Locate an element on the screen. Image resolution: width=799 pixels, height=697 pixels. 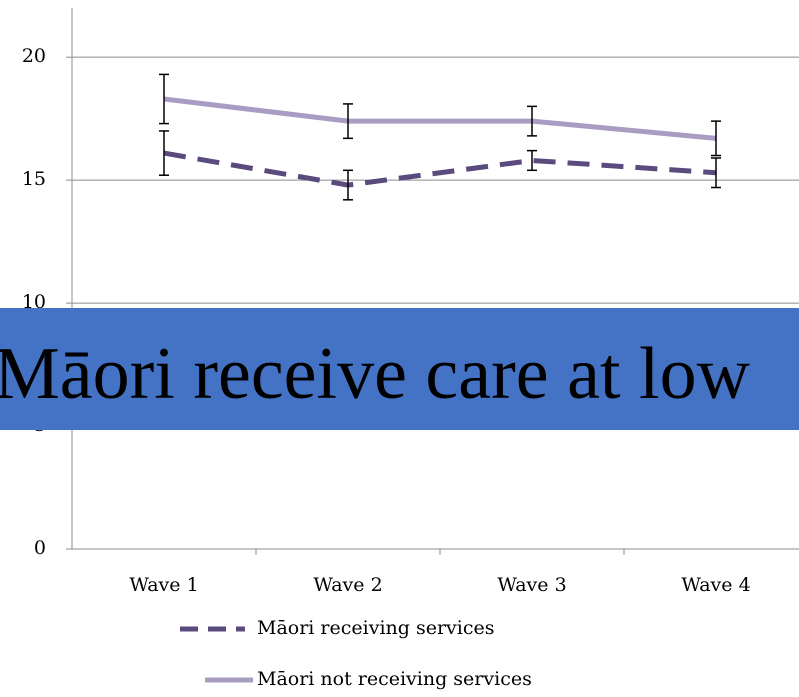
x-tick-label: Wave 2 is located at coordinates (347, 585).